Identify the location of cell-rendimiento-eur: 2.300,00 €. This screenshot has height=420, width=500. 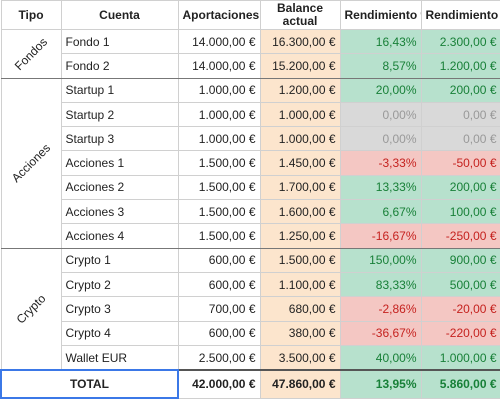
(460, 41).